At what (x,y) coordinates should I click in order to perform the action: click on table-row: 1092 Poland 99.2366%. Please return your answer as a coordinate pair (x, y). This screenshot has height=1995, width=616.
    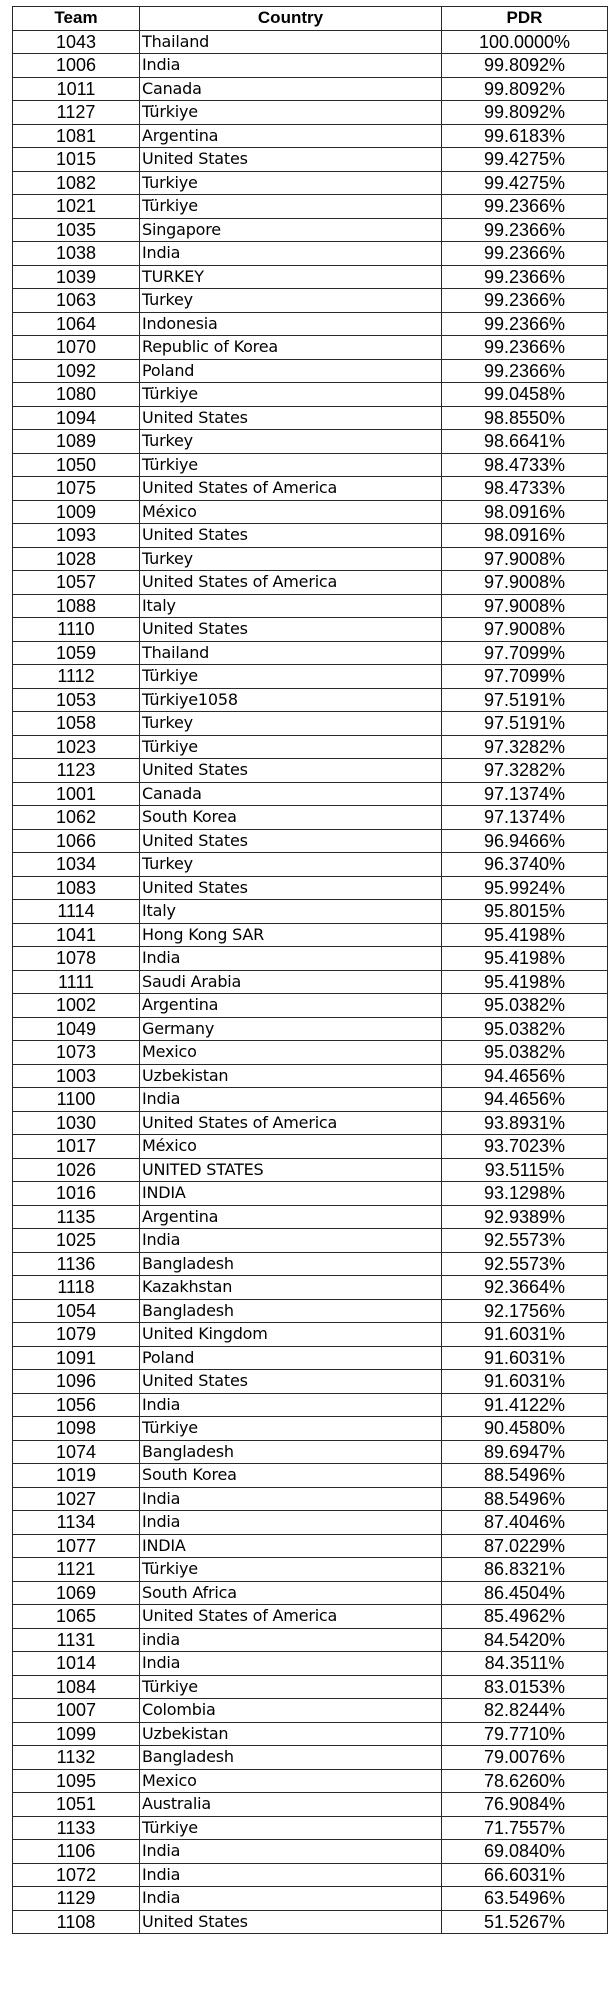
    Looking at the image, I should click on (310, 370).